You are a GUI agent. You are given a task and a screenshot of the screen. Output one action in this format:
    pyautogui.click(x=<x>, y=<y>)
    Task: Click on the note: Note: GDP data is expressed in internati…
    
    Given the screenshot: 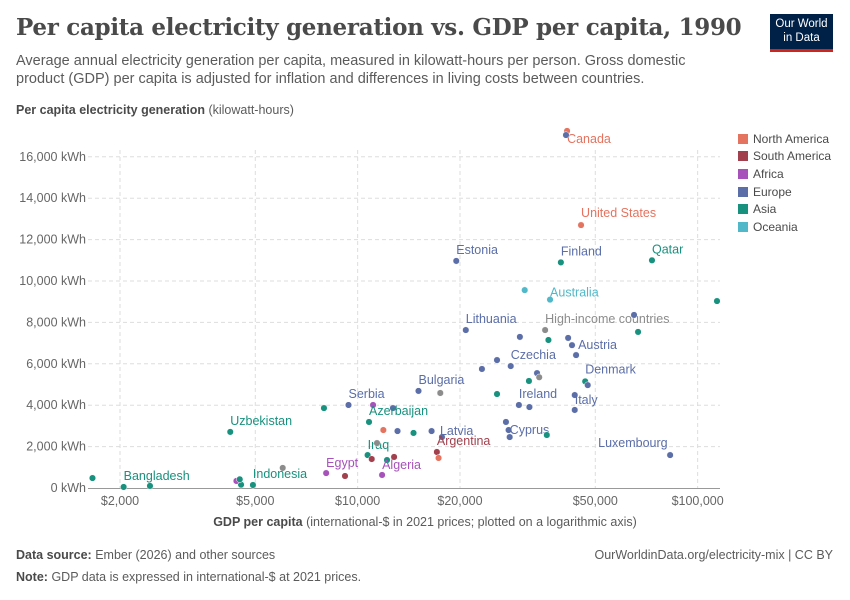 What is the action you would take?
    pyautogui.click(x=188, y=577)
    